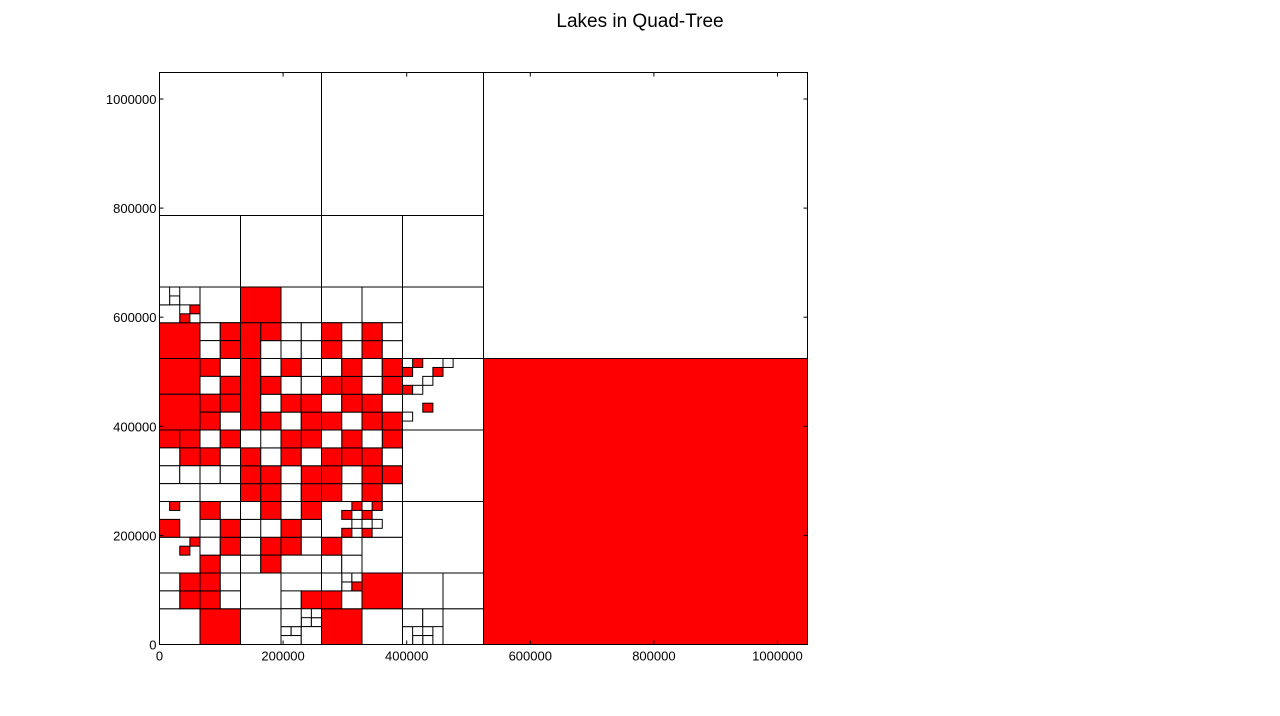 This screenshot has width=1280, height=716. Describe the element at coordinates (282, 656) in the screenshot. I see `x-tick-label: 200000` at that location.